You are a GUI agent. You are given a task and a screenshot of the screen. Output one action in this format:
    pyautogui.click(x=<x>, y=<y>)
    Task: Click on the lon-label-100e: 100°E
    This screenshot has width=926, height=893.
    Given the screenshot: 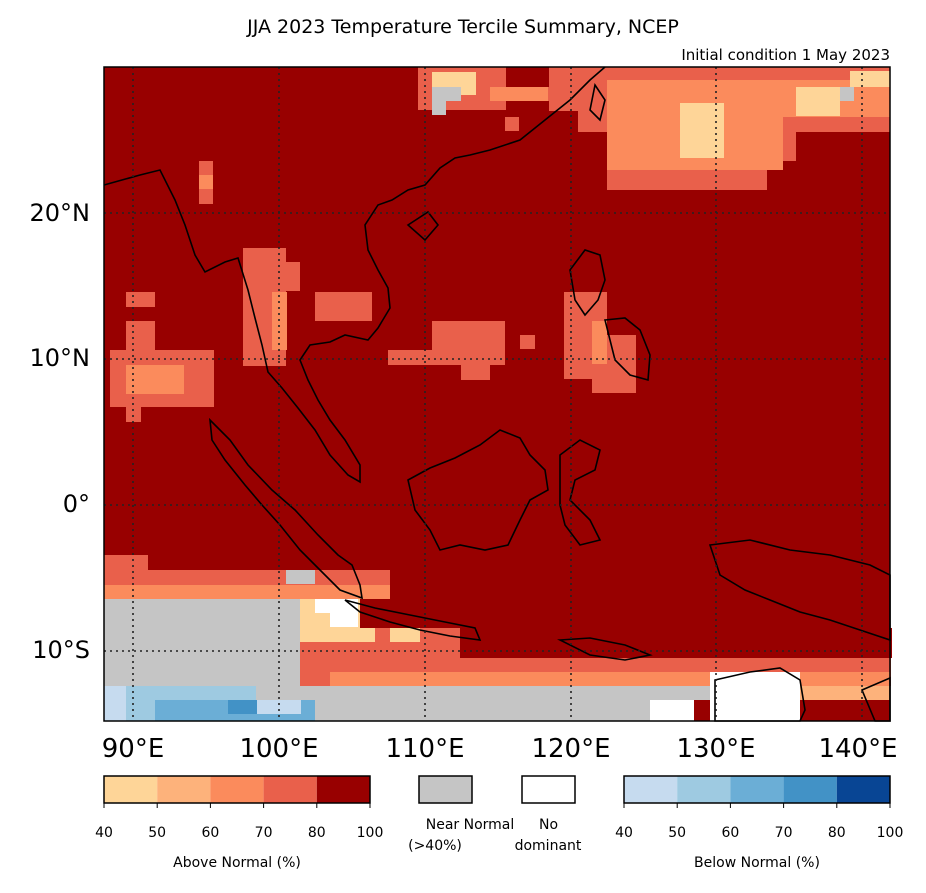 What is the action you would take?
    pyautogui.click(x=279, y=749)
    